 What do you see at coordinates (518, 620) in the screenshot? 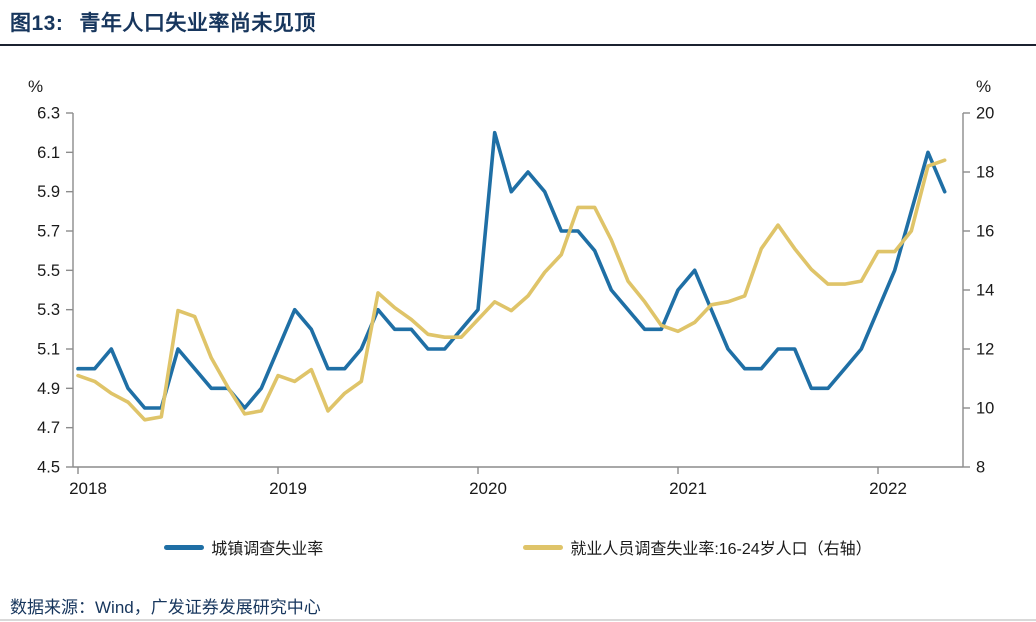
I see `bottom-divider` at bounding box center [518, 620].